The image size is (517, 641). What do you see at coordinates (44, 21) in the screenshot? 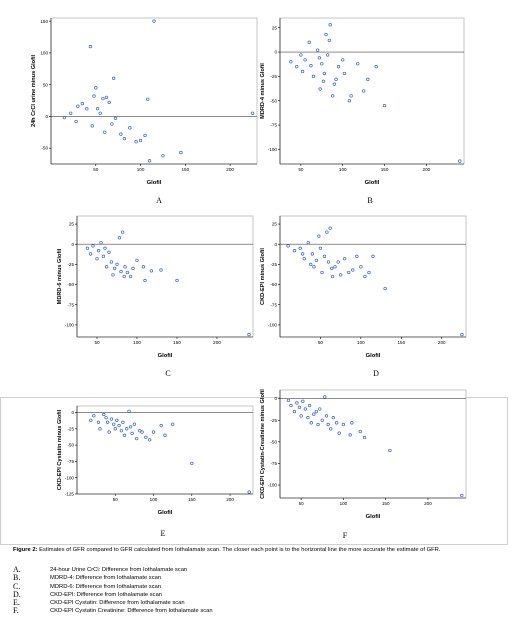
I see `y-tick-label: 150` at bounding box center [44, 21].